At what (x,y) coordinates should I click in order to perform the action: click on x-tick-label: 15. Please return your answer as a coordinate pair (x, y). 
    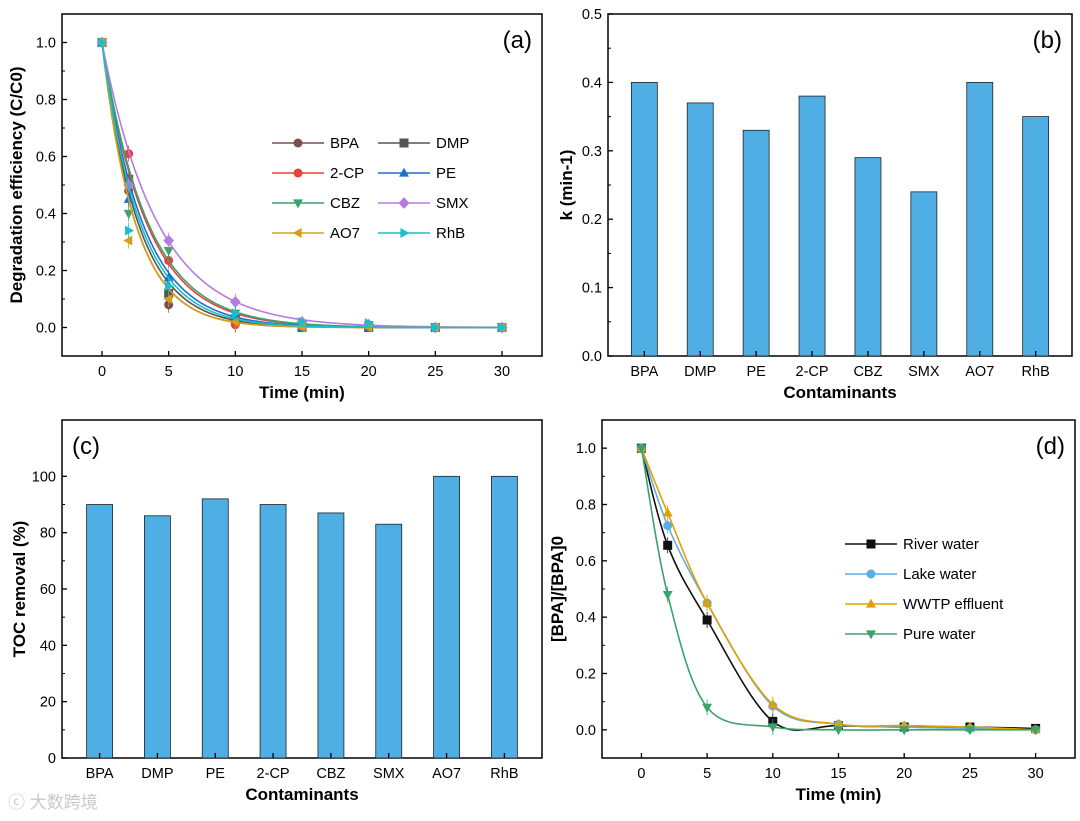
    Looking at the image, I should click on (838, 774).